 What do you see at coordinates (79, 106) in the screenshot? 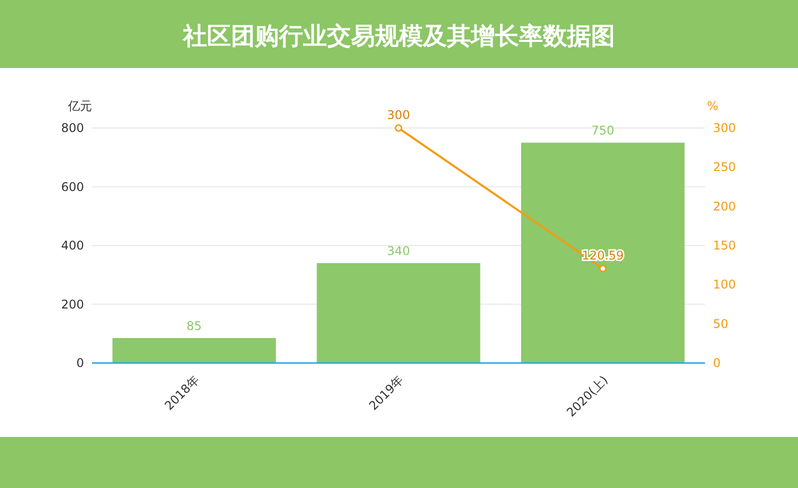
I see `y-axis-title: 亿元` at bounding box center [79, 106].